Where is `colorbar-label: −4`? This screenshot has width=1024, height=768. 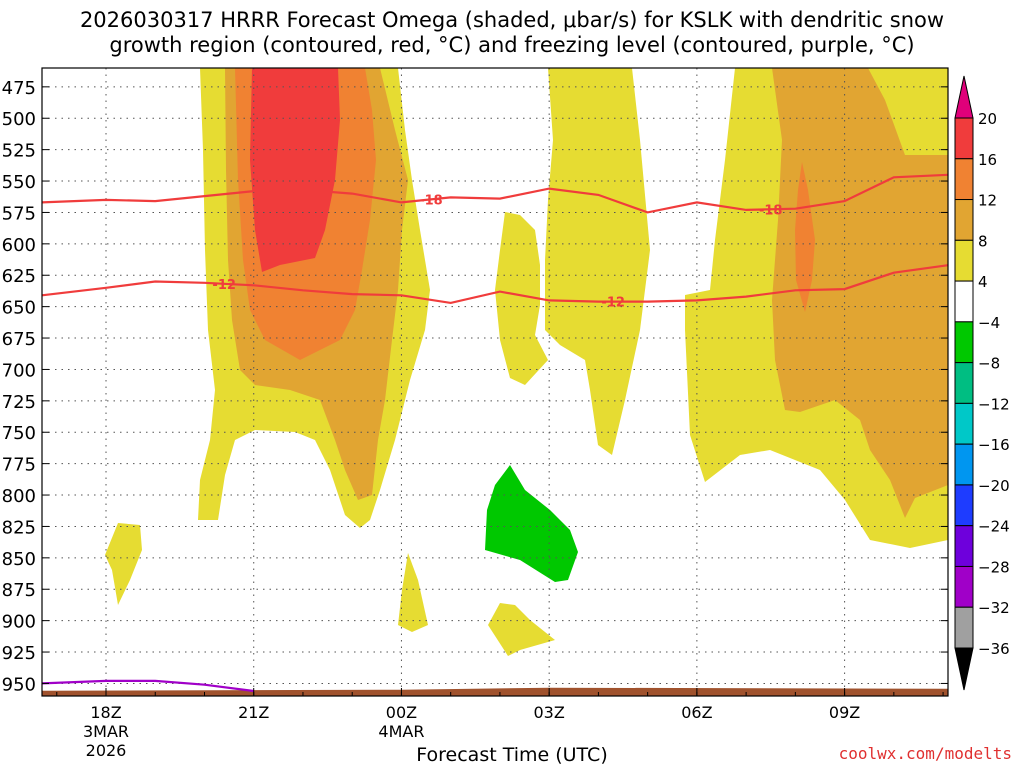
colorbar-label: −4 is located at coordinates (989, 323).